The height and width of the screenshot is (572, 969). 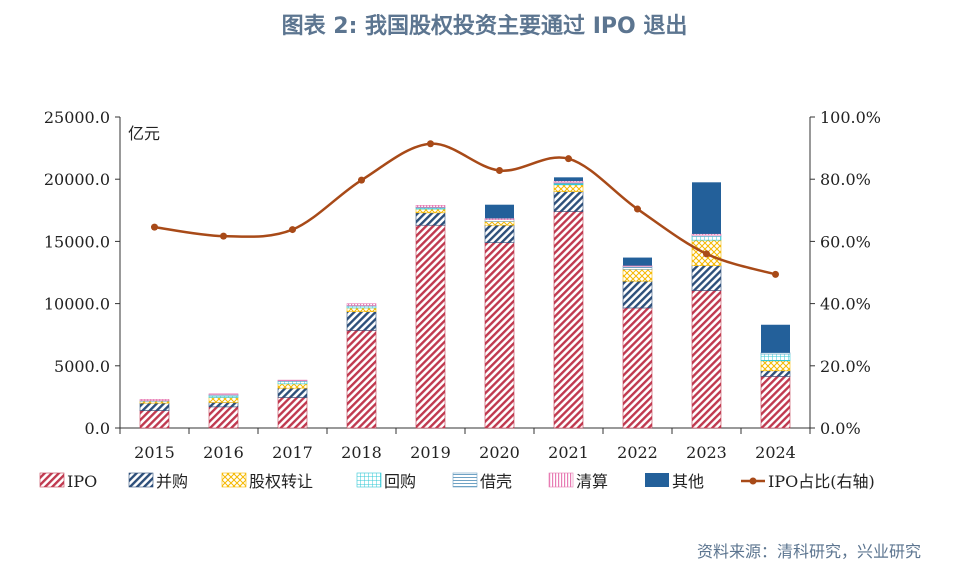 What do you see at coordinates (568, 452) in the screenshot?
I see `x-tick-label: 2021` at bounding box center [568, 452].